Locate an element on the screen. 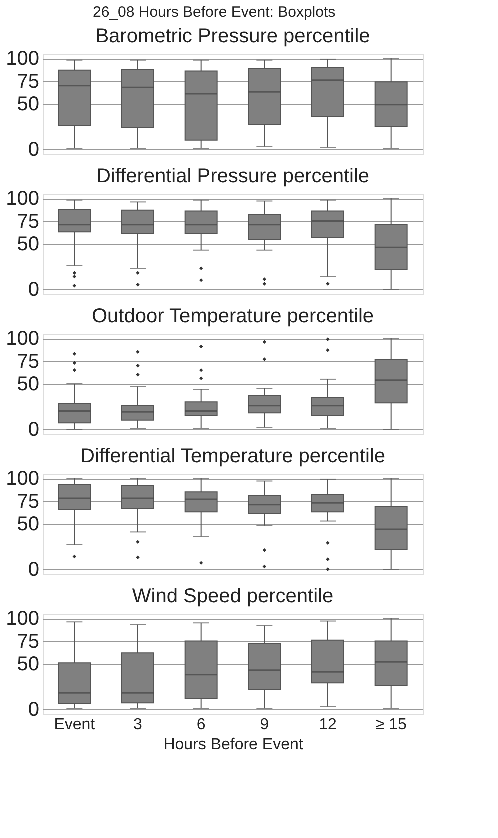 This screenshot has width=498, height=838. x-tick-label: 12 is located at coordinates (328, 725).